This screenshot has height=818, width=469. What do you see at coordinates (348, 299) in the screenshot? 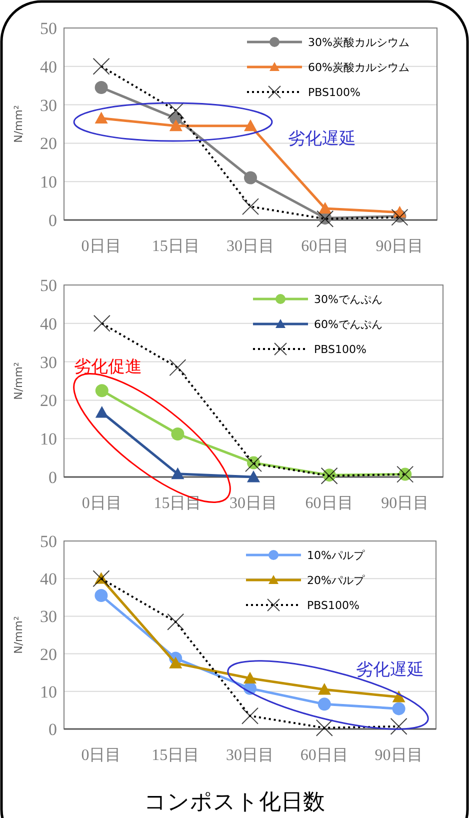
I see `legend-label: 30%でんぷん` at bounding box center [348, 299].